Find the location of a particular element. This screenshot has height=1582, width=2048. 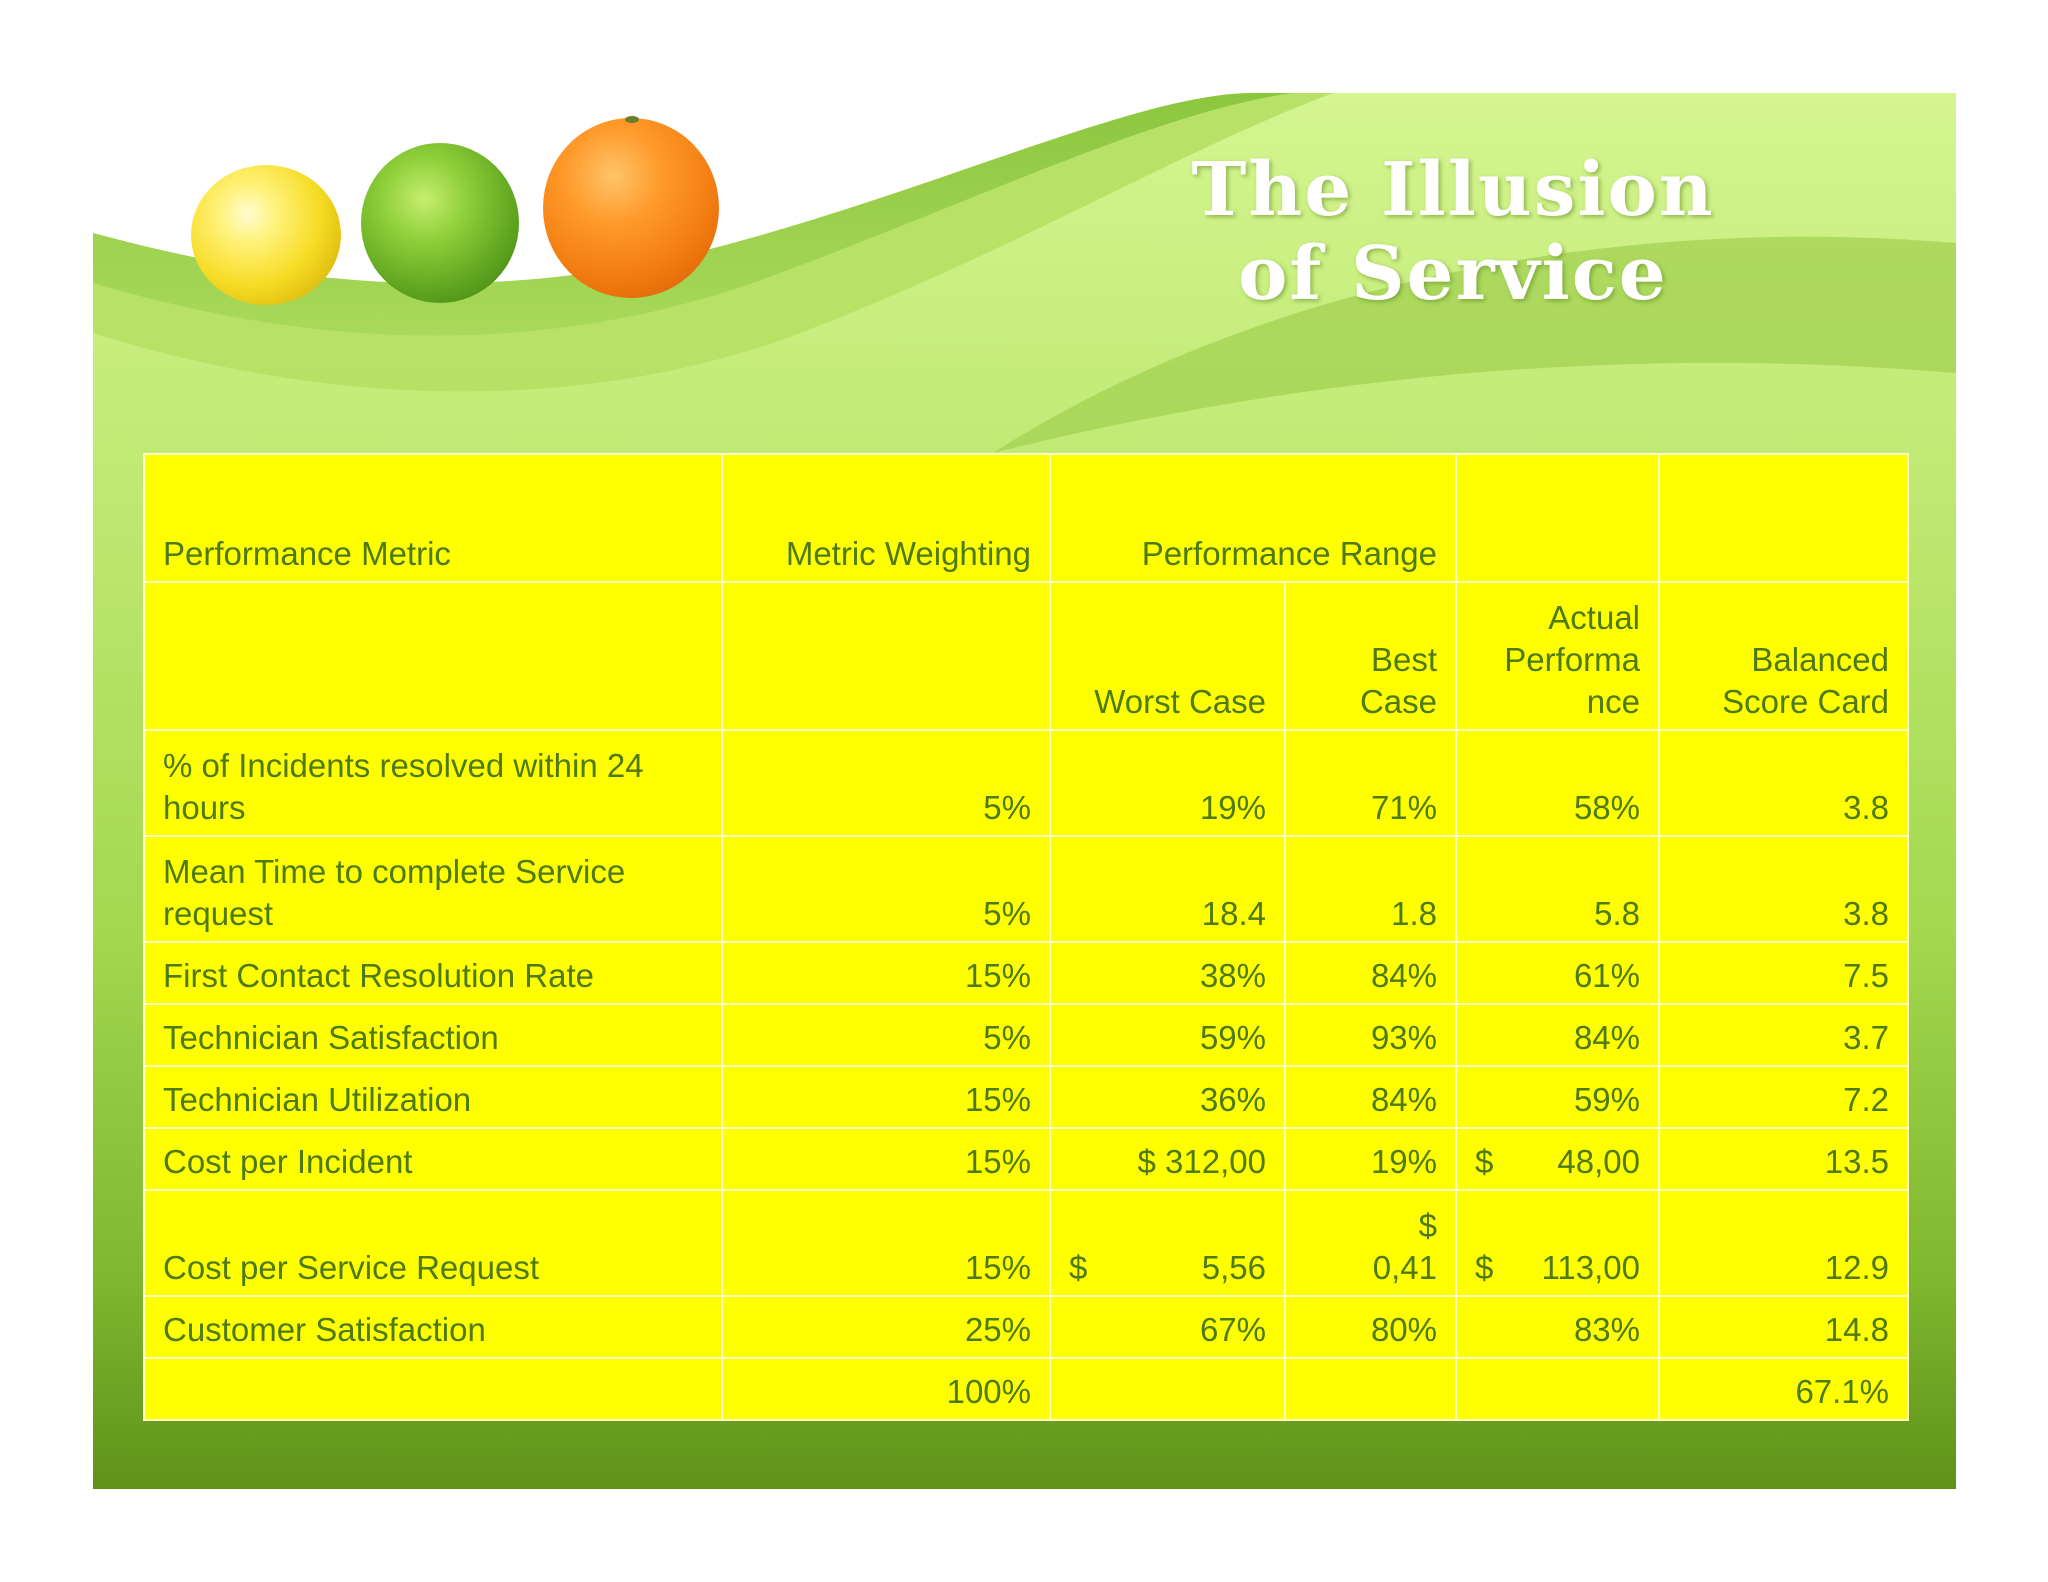

metric-name: First Contact Resolution Rate is located at coordinates (433, 973).